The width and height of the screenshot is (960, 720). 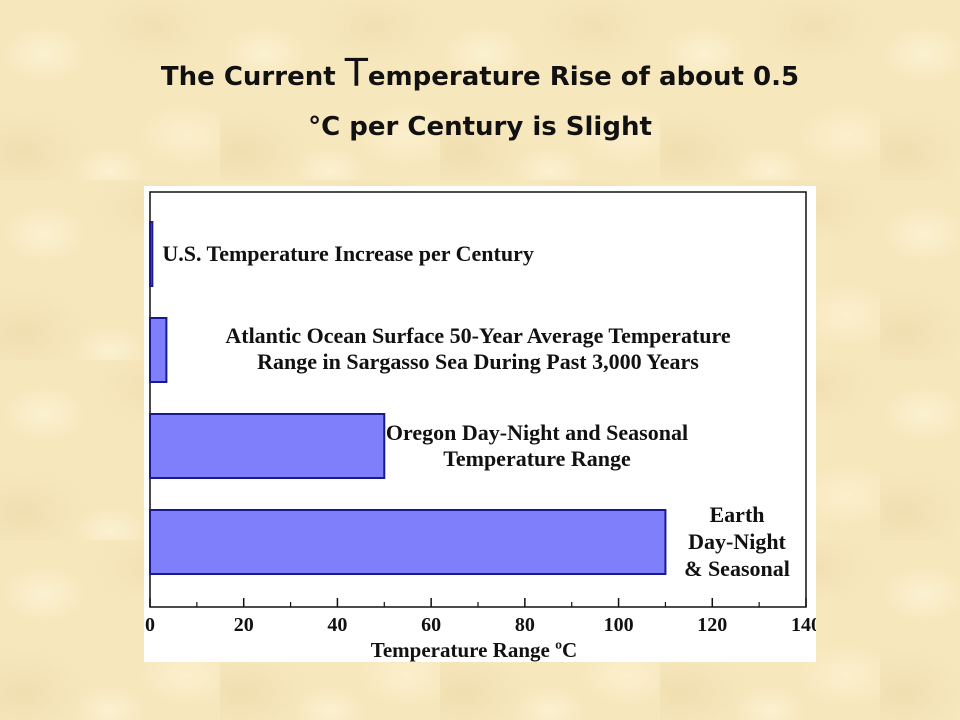 What do you see at coordinates (244, 625) in the screenshot?
I see `x-tick-label: 20` at bounding box center [244, 625].